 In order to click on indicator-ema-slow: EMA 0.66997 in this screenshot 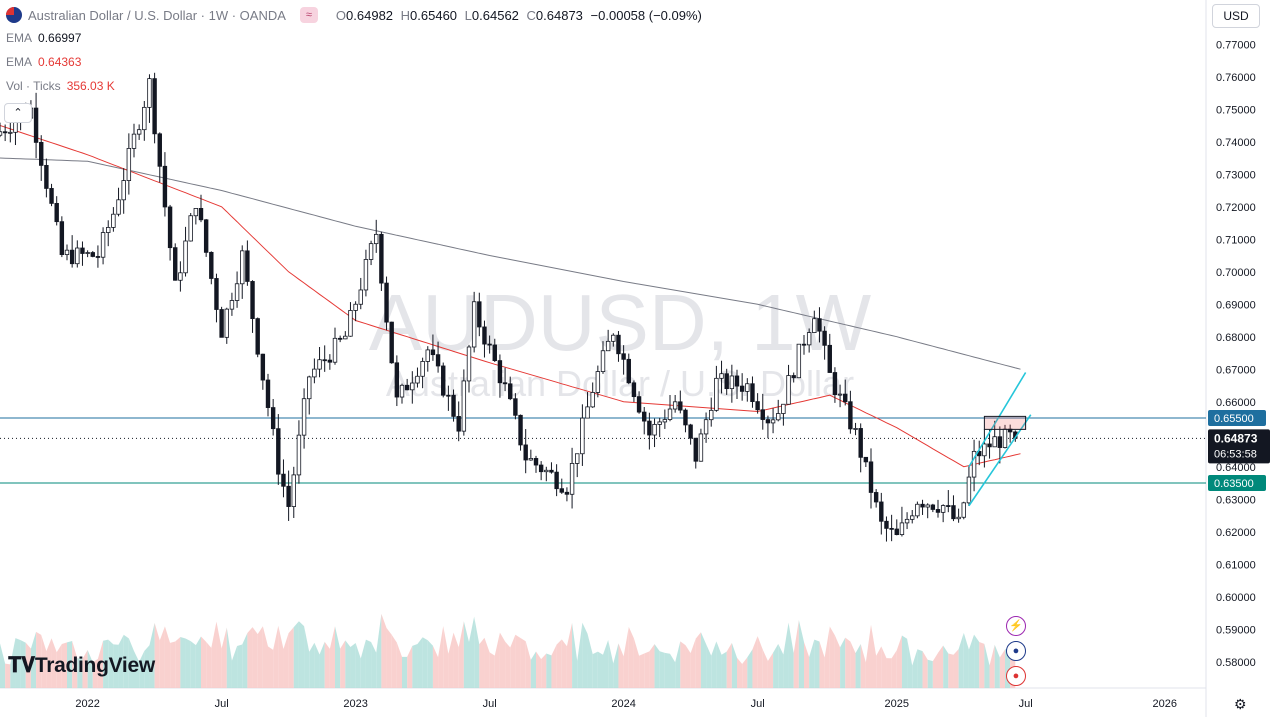, I will do `click(43, 38)`.